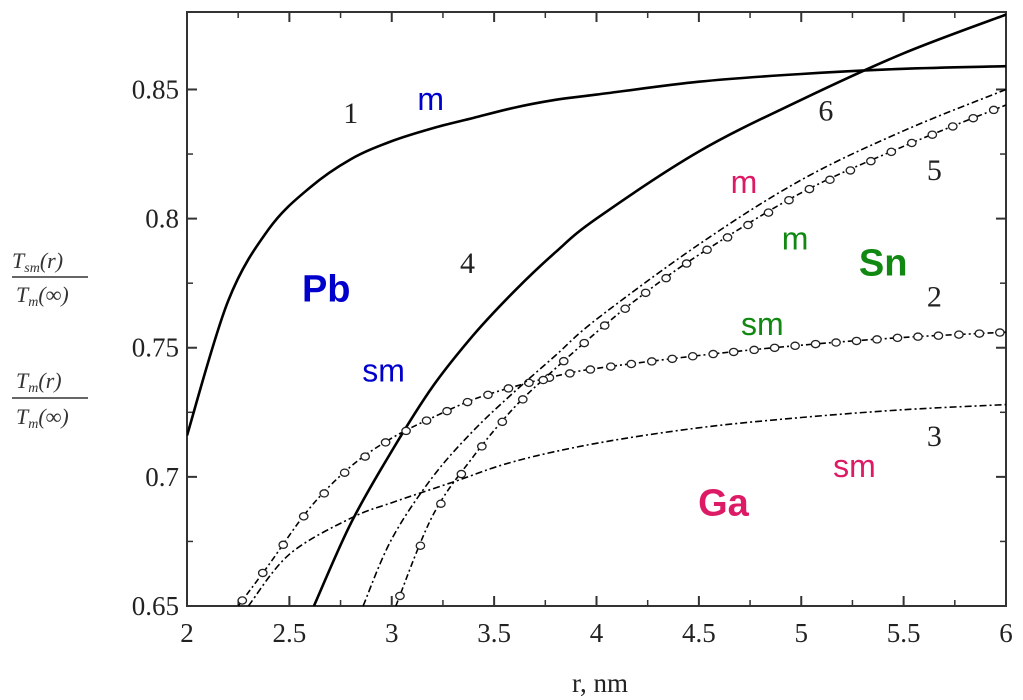  Describe the element at coordinates (904, 633) in the screenshot. I see `x-tick-label: 5.5` at that location.